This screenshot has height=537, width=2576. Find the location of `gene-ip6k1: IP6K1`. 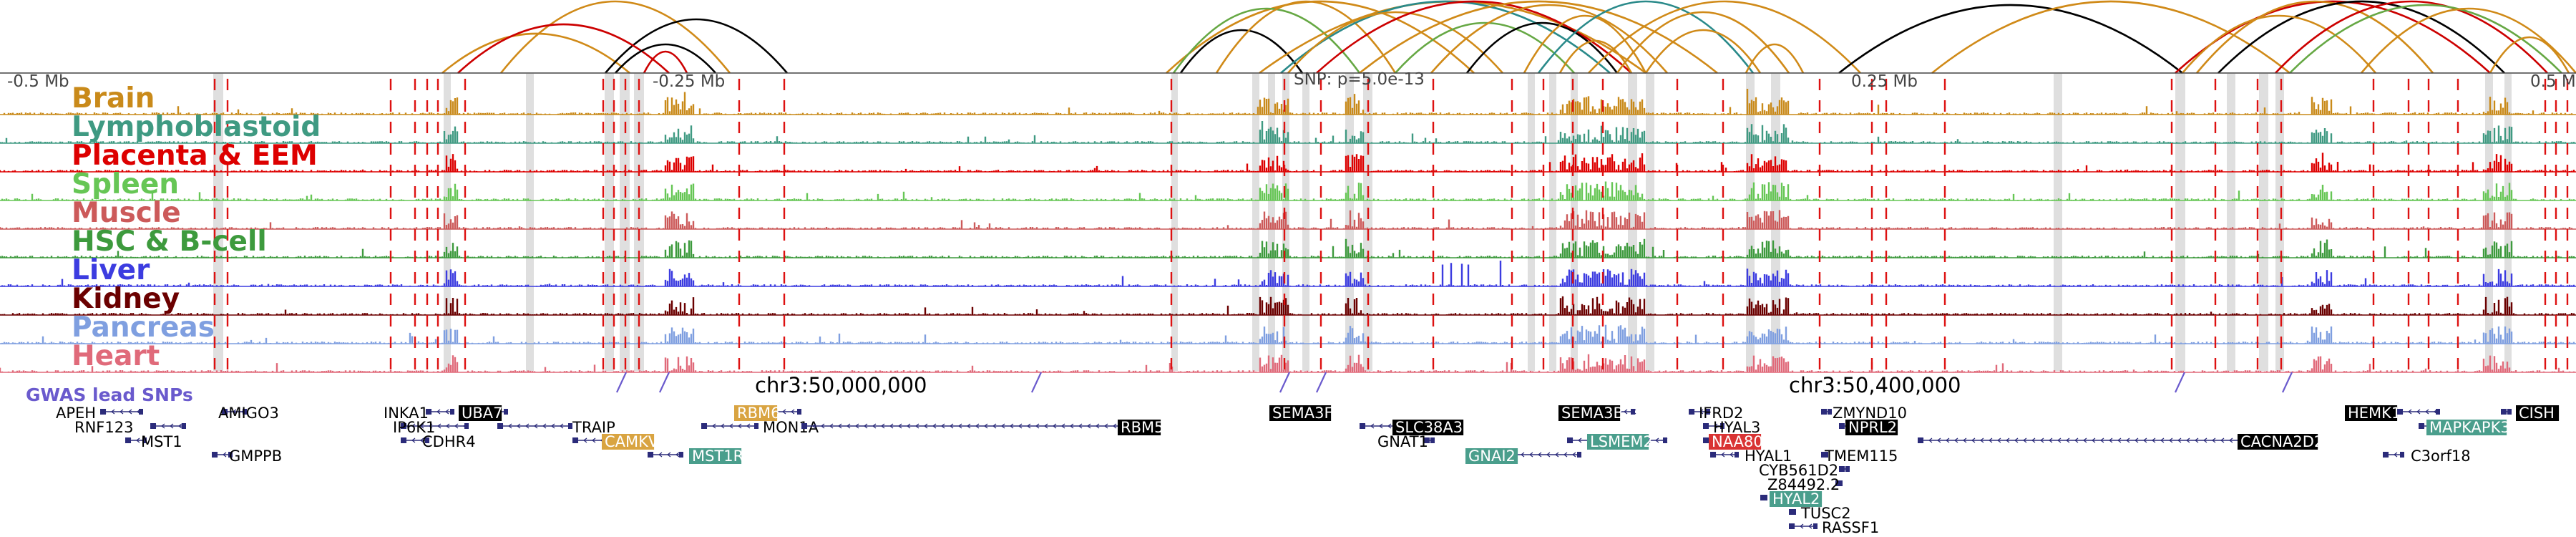

gene-ip6k1: IP6K1 is located at coordinates (431, 427).